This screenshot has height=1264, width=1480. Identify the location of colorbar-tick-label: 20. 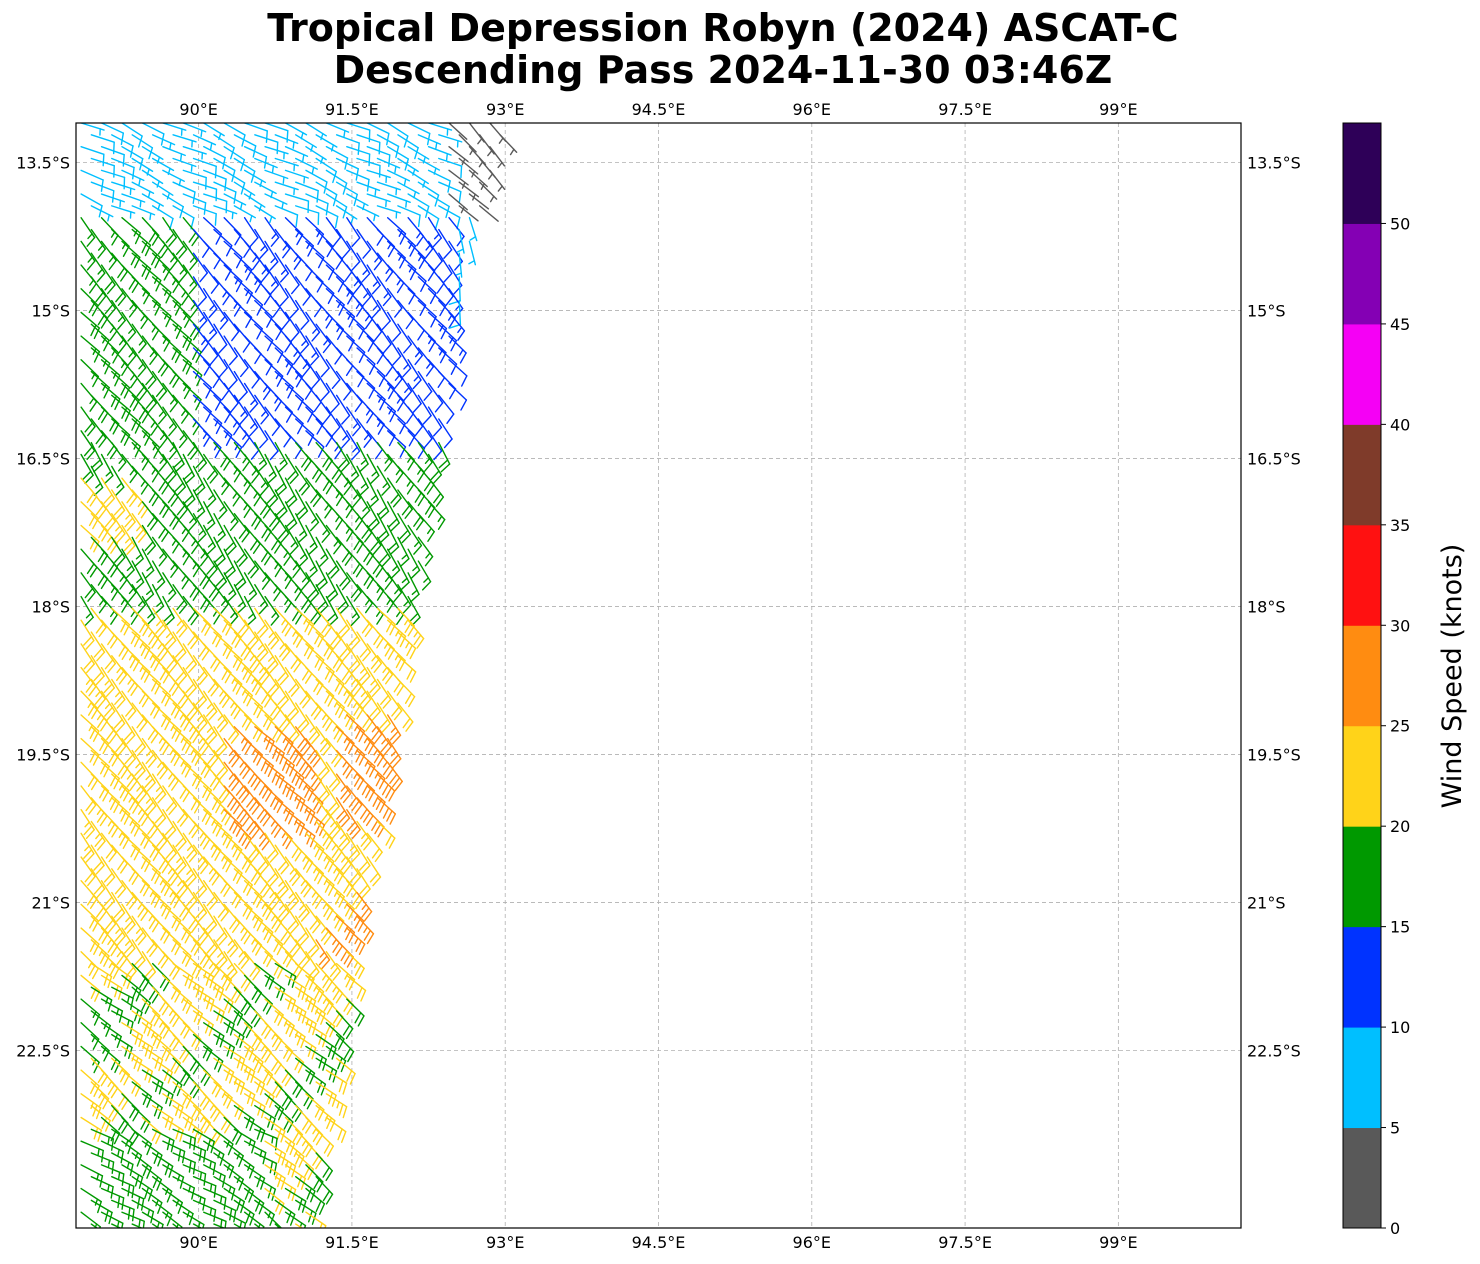
(1400, 826).